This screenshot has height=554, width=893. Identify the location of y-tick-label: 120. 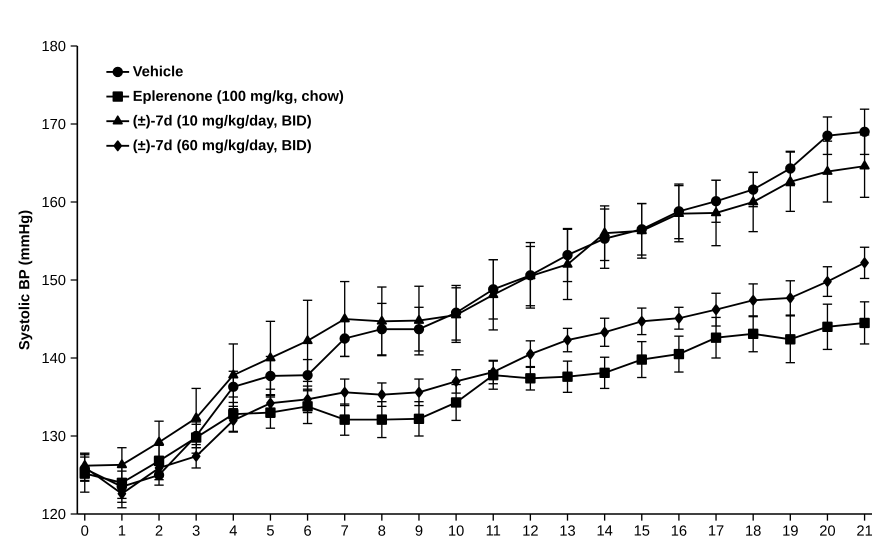
(54, 514).